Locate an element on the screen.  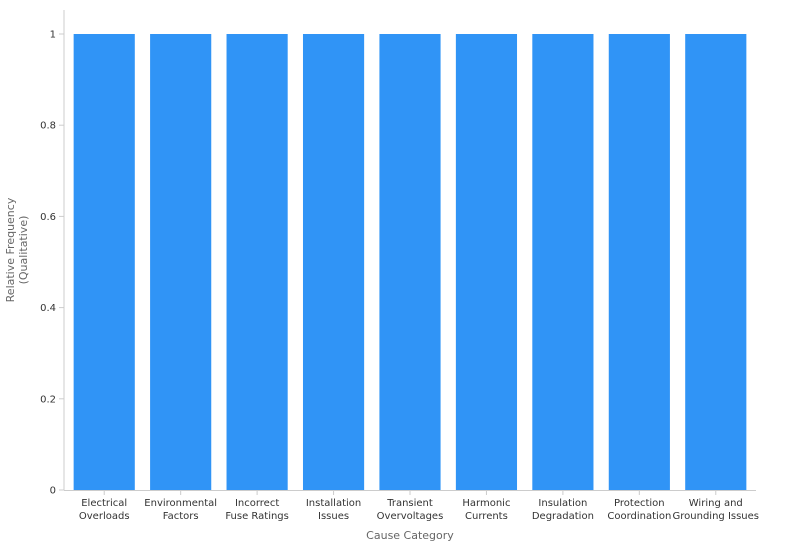
x-tick-label: Incorrect Fuse Ratings is located at coordinates (257, 510).